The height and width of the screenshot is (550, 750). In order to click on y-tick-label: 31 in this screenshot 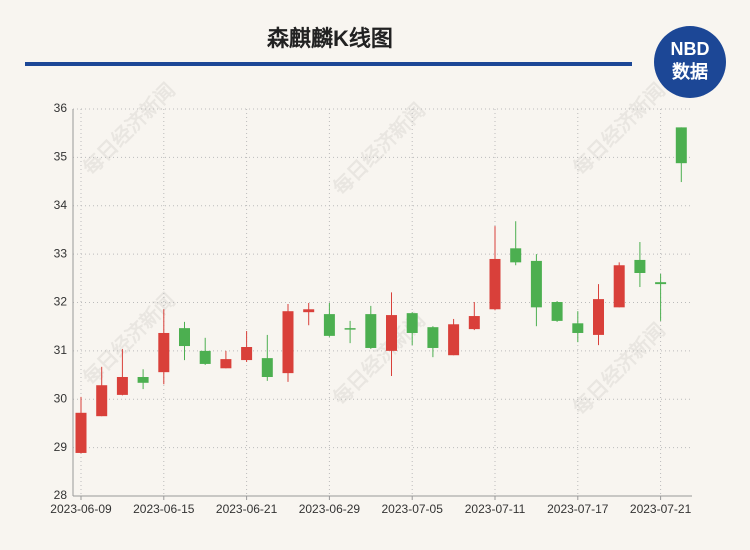, I will do `click(61, 350)`.